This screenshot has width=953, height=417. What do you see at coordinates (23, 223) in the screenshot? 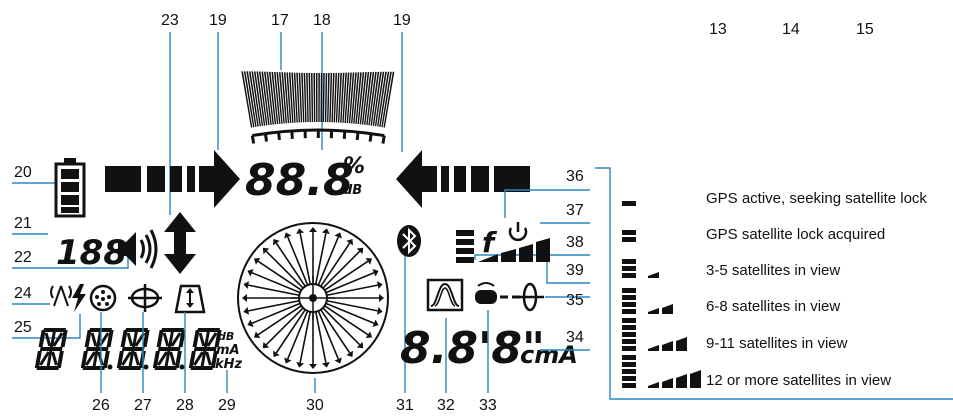
I see `callout-21: 21` at bounding box center [23, 223].